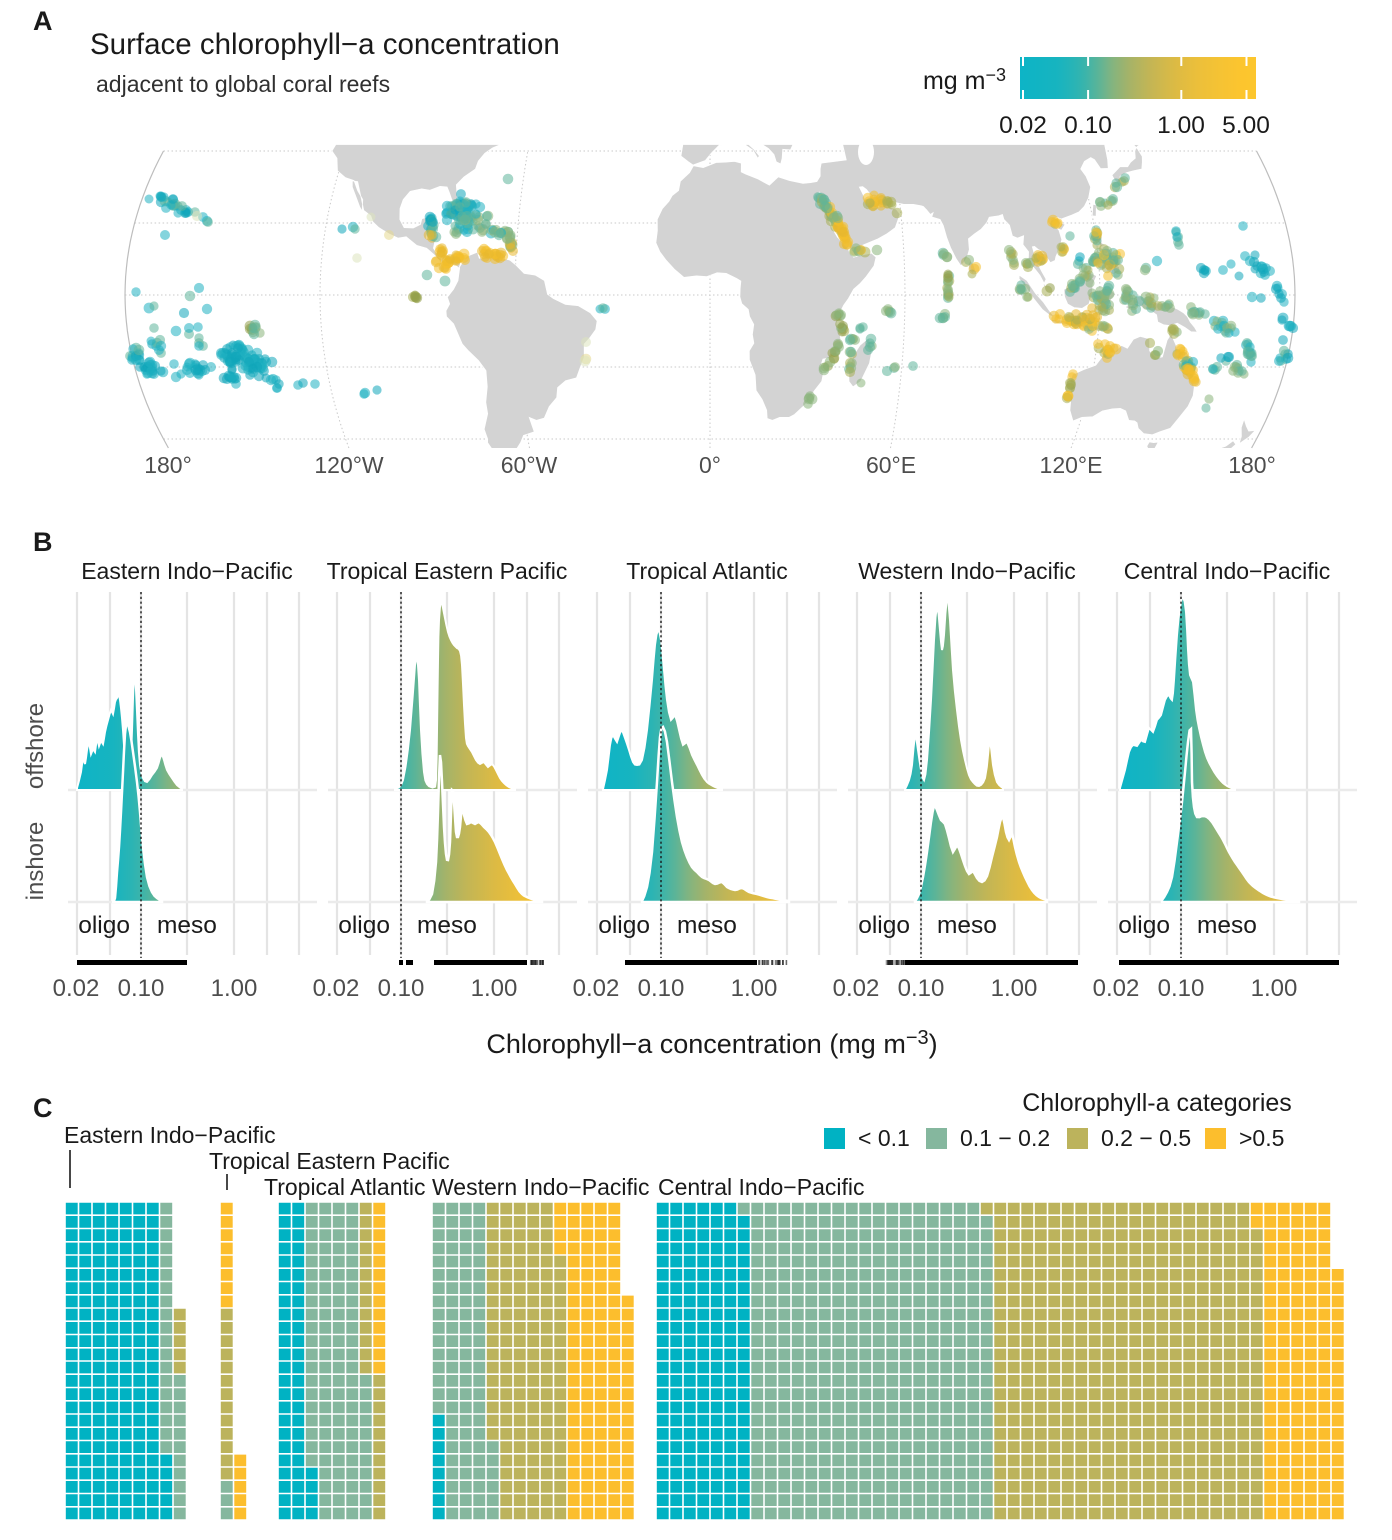 This screenshot has width=1392, height=1540. Describe the element at coordinates (711, 1043) in the screenshot. I see `svg-text:Chlorophyll−a concentration (m: Chlorophyll−a concentration (mg m−3)` at that location.